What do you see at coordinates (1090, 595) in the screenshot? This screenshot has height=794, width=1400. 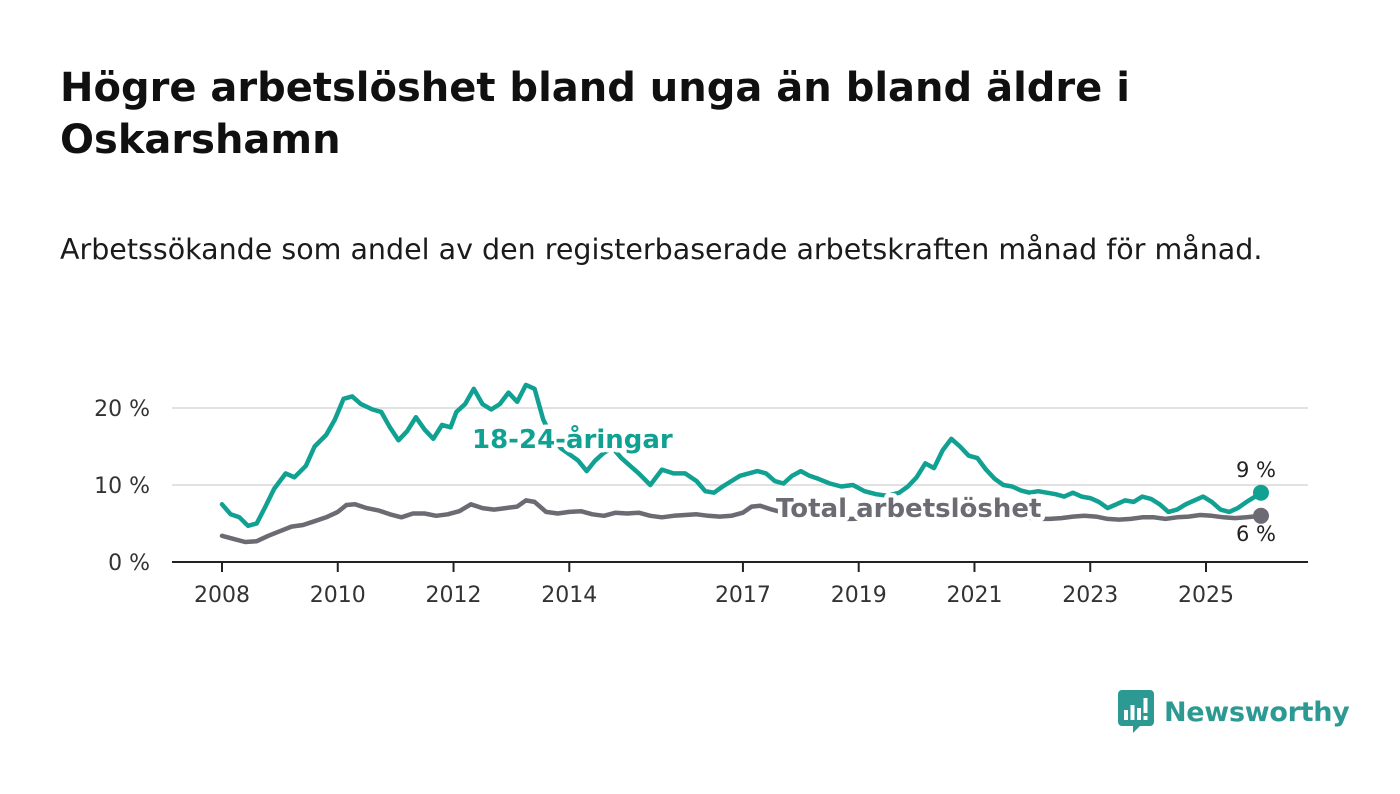 I see `x-tick-label: 2023` at bounding box center [1090, 595].